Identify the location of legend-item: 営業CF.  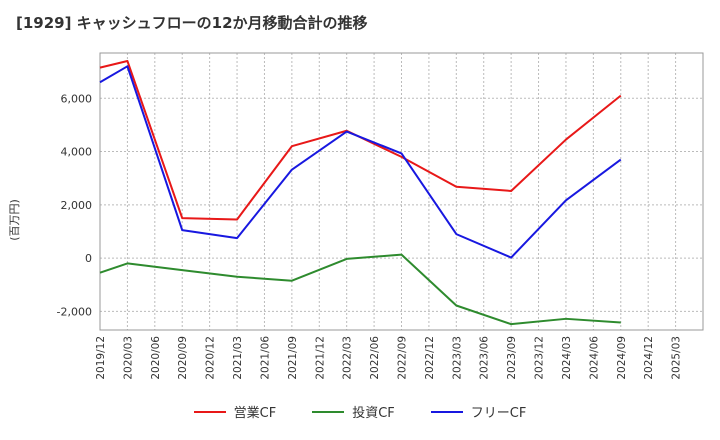
(235, 411).